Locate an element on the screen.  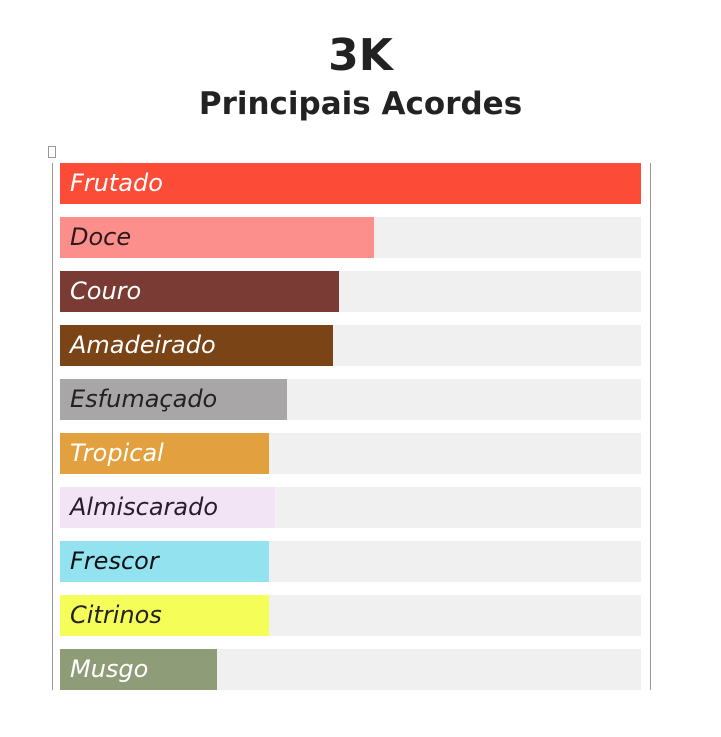
bar-track: Amadeirado is located at coordinates (350, 345).